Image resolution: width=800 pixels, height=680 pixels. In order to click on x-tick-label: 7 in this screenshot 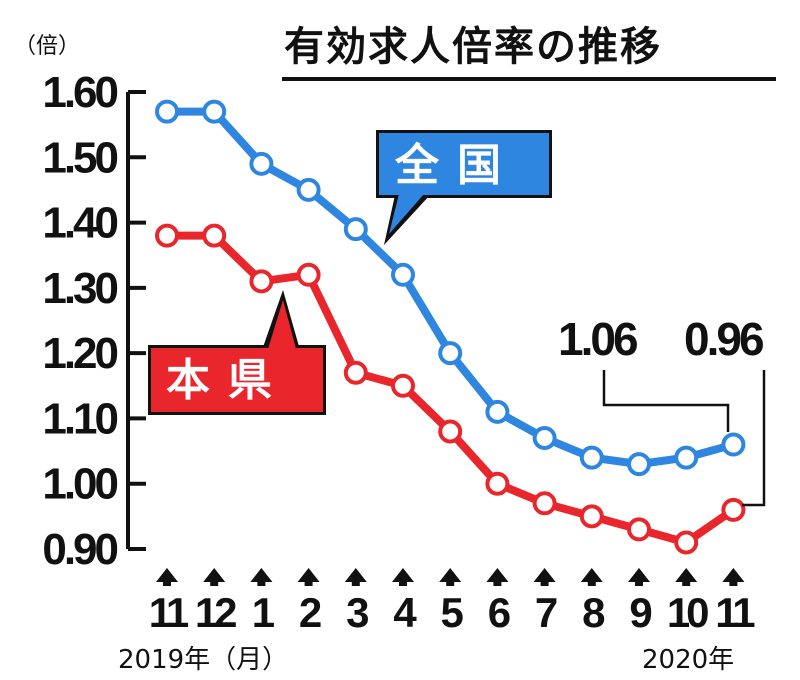, I will do `click(546, 612)`.